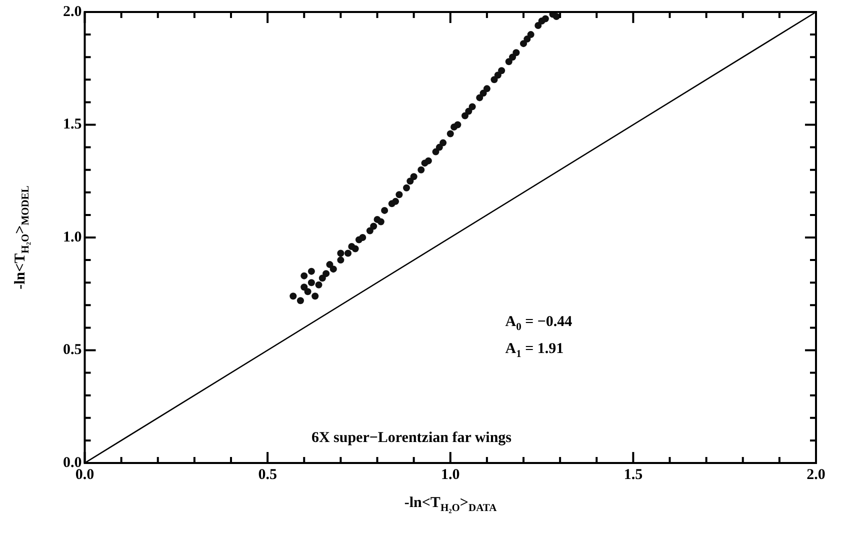  What do you see at coordinates (72, 237) in the screenshot?
I see `y-tick-label: 1.0` at bounding box center [72, 237].